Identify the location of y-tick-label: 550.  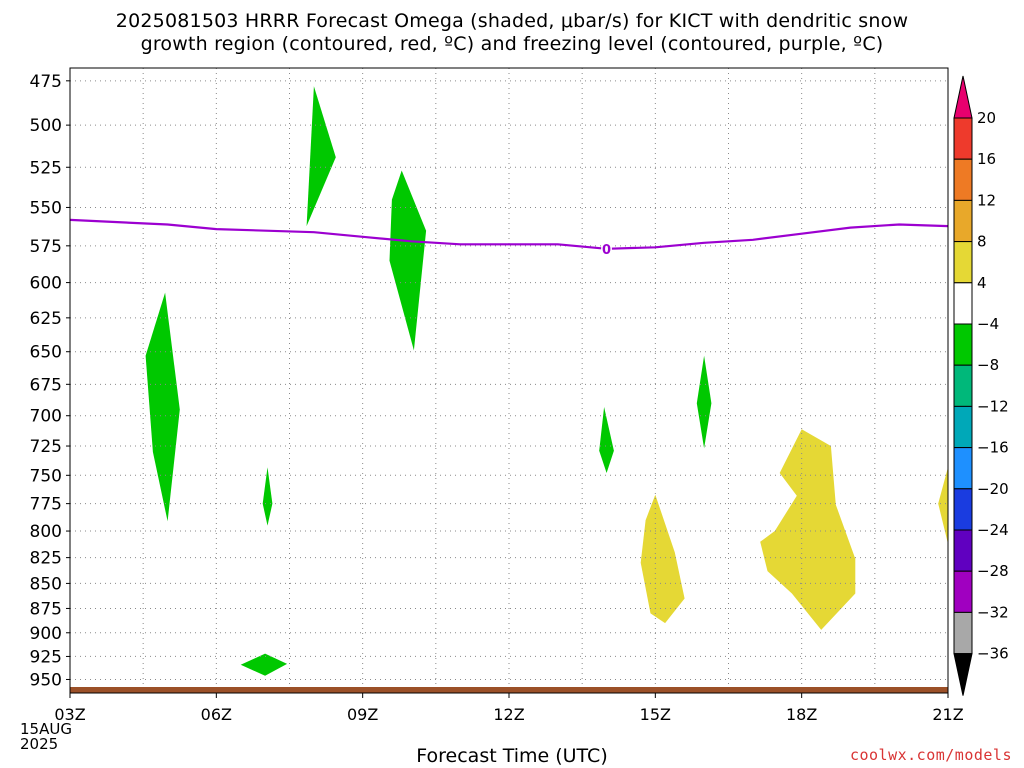
(46, 208).